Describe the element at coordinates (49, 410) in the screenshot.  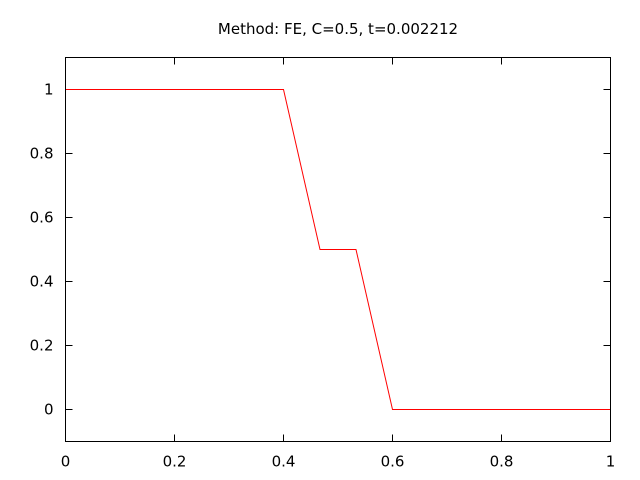
I see `y-tick-label: 0` at that location.